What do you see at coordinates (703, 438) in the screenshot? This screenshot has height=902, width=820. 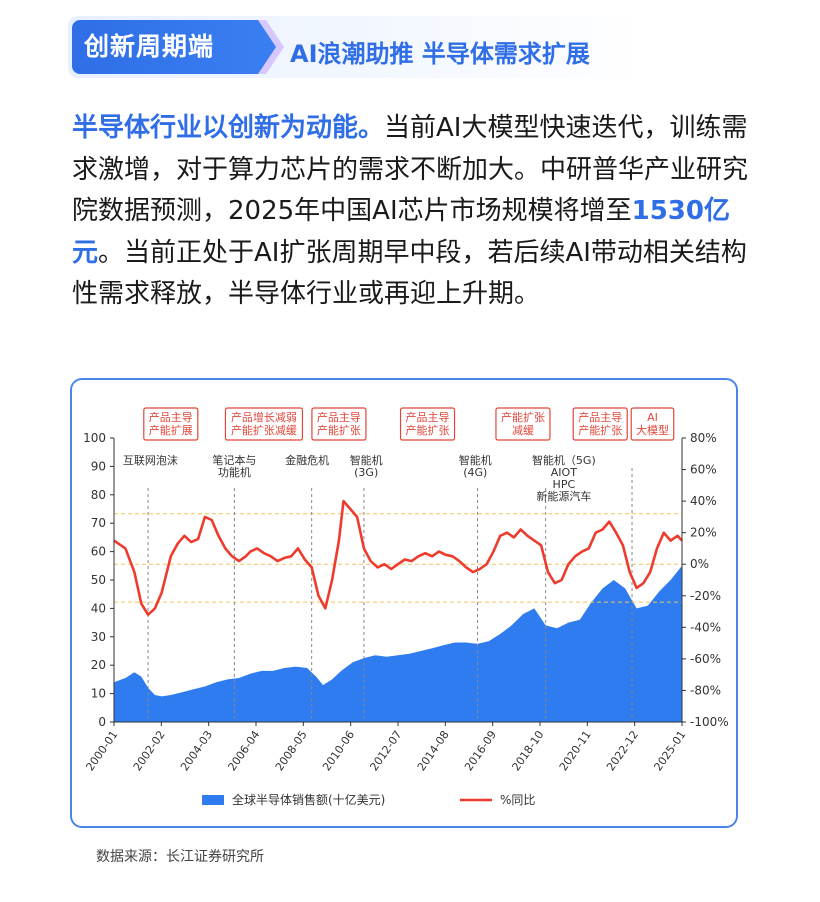 I see `right-tick-label: 80%` at bounding box center [703, 438].